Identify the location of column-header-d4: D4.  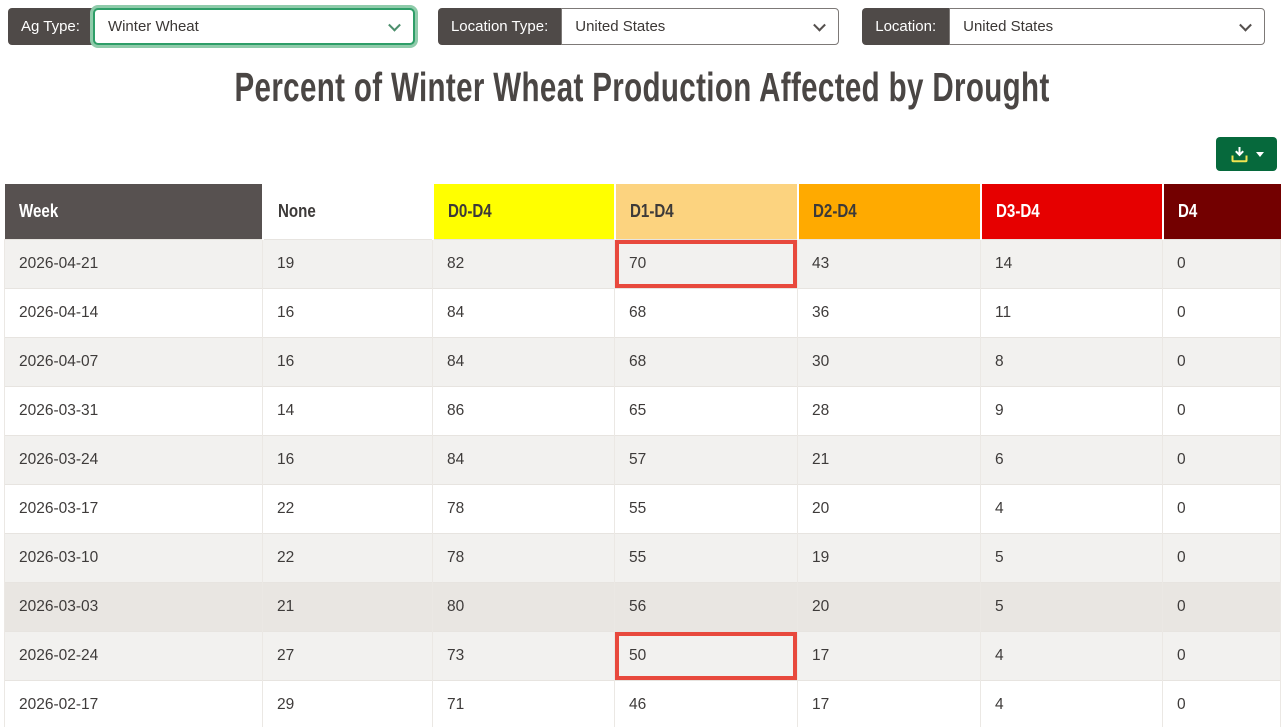
(1221, 211).